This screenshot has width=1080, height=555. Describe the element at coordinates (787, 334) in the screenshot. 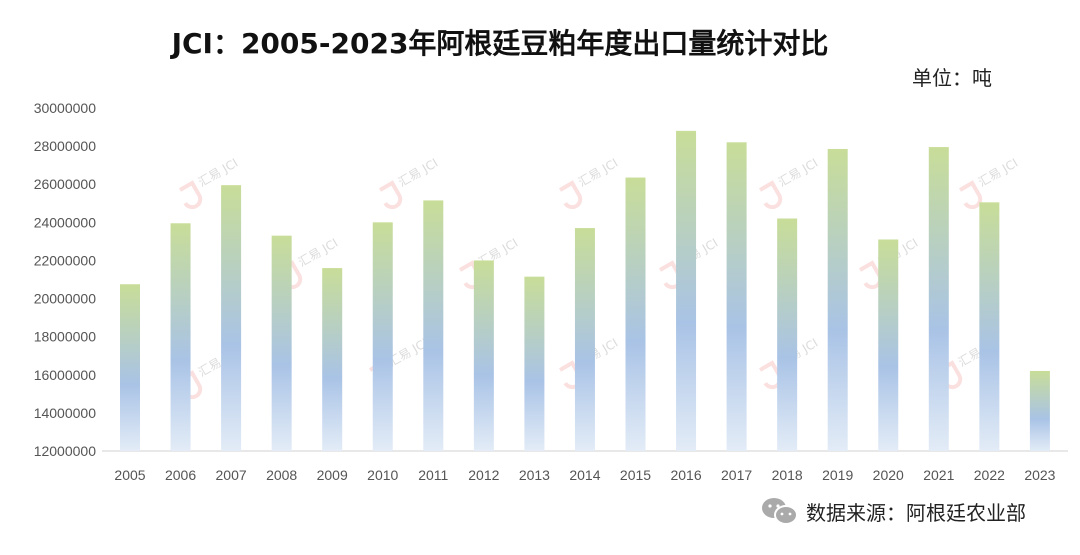

I see `bar-2018` at that location.